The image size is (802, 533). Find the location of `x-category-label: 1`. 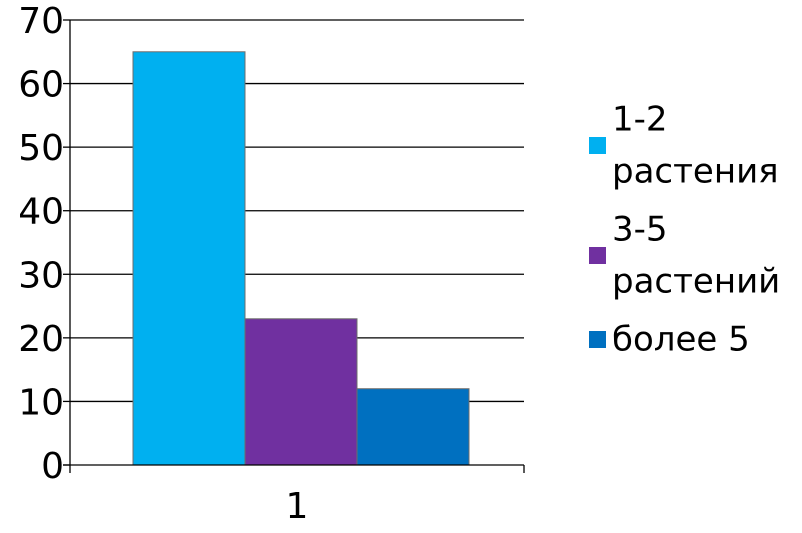

x-category-label: 1 is located at coordinates (297, 506).